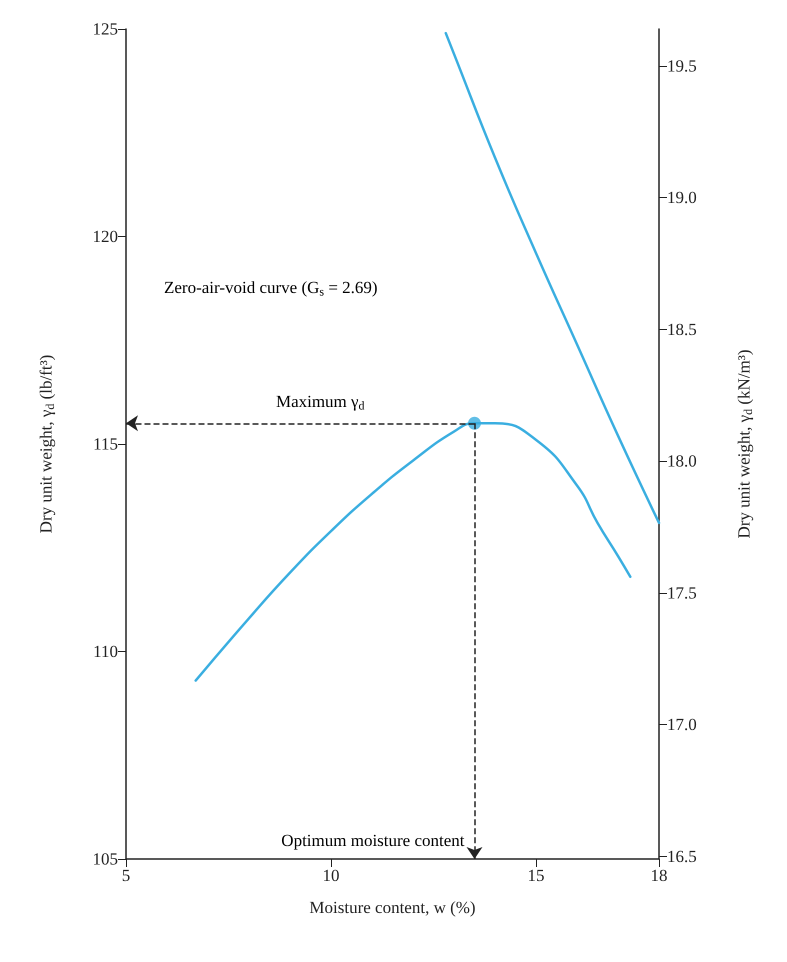 This screenshot has width=787, height=962. I want to click on y2-tick-label: 16.5, so click(682, 856).